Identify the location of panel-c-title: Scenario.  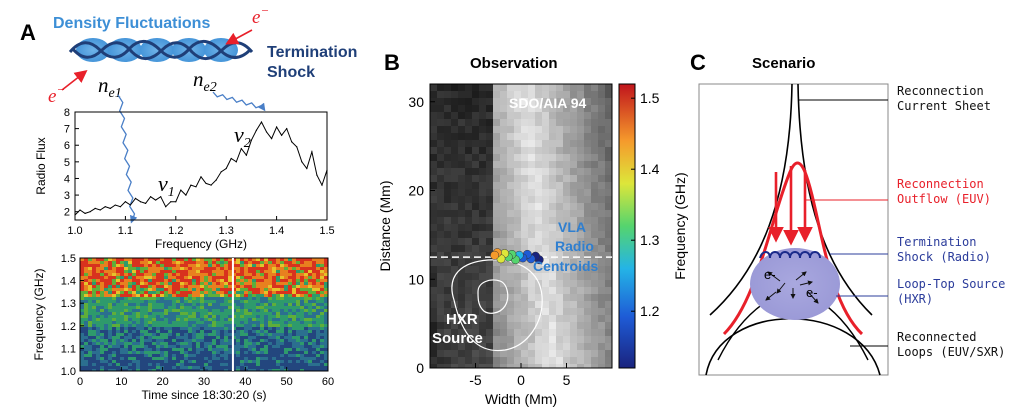
(783, 63).